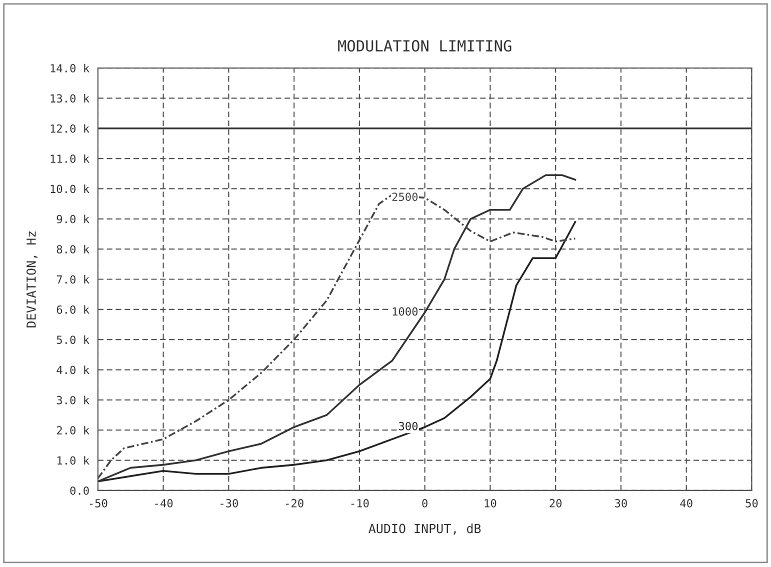  Describe the element at coordinates (229, 503) in the screenshot. I see `x-tick-label: -30` at that location.